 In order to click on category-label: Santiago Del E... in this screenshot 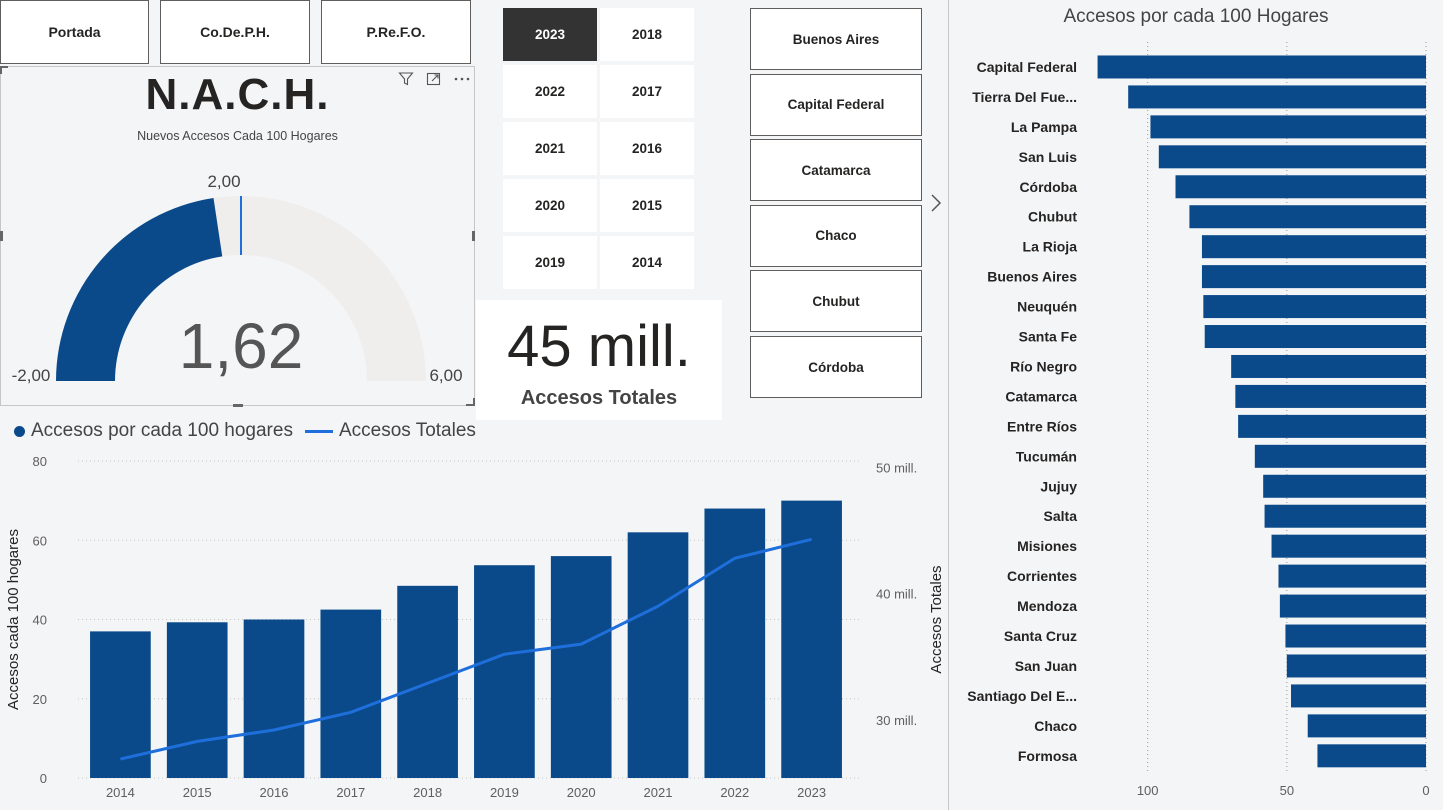, I will do `click(1022, 696)`.